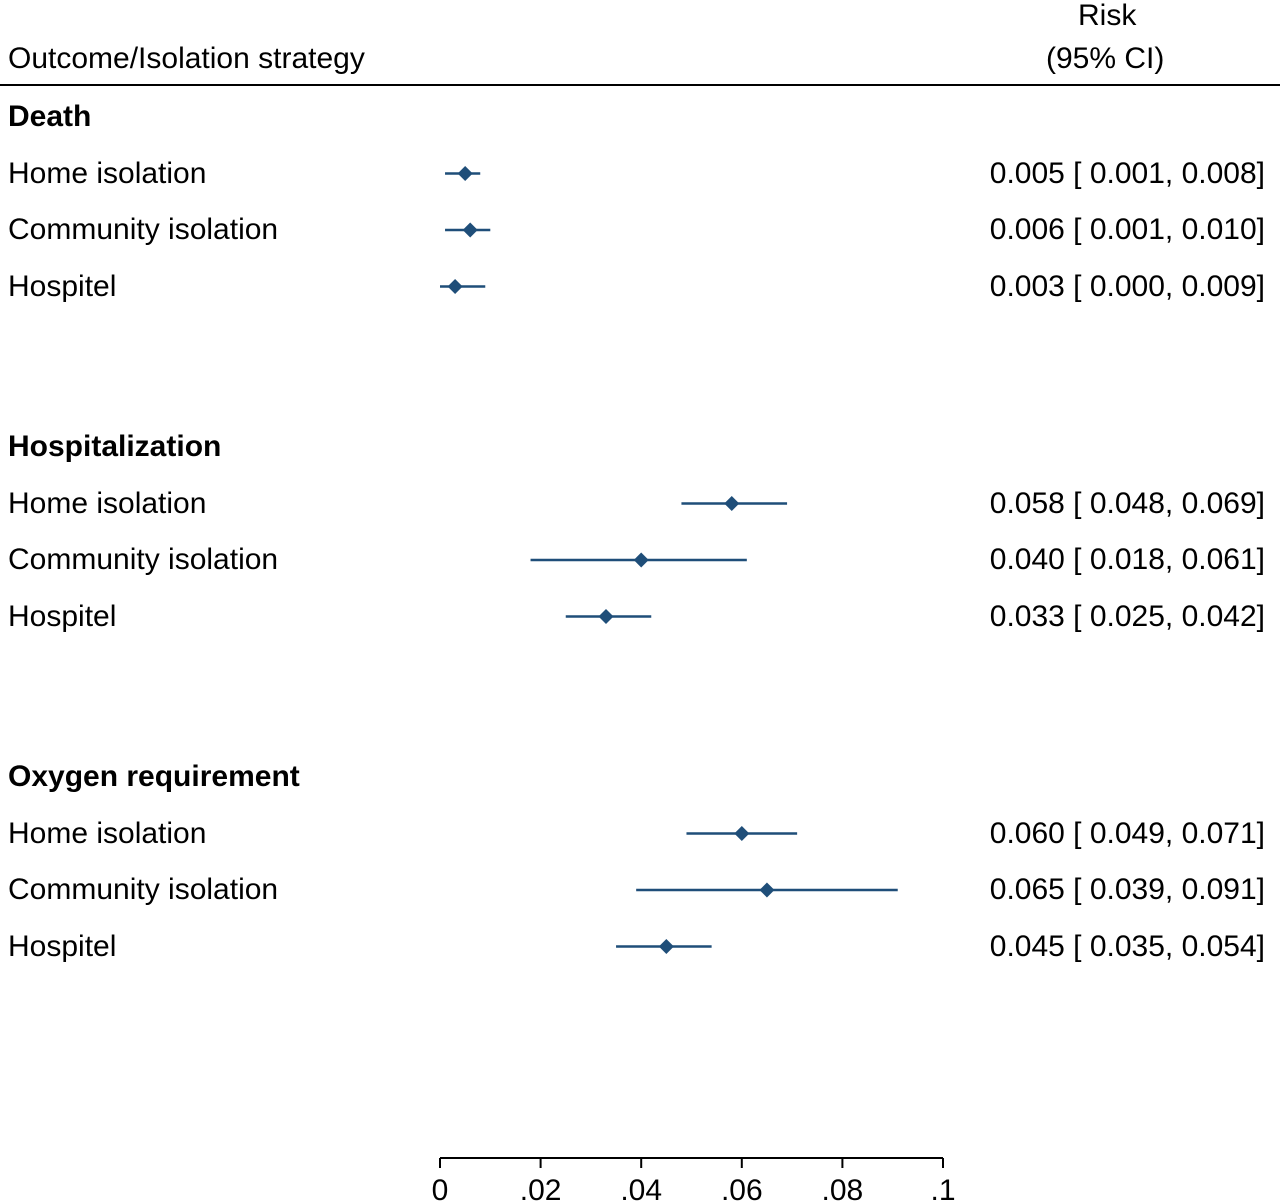  Describe the element at coordinates (1127, 286) in the screenshot. I see `row-estimate-ci: 0.003 [ 0.000, 0.009]` at that location.